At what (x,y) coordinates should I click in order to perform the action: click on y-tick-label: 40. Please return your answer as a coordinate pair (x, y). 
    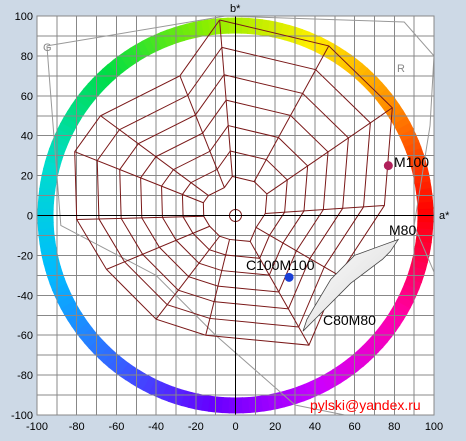
    Looking at the image, I should click on (27, 137).